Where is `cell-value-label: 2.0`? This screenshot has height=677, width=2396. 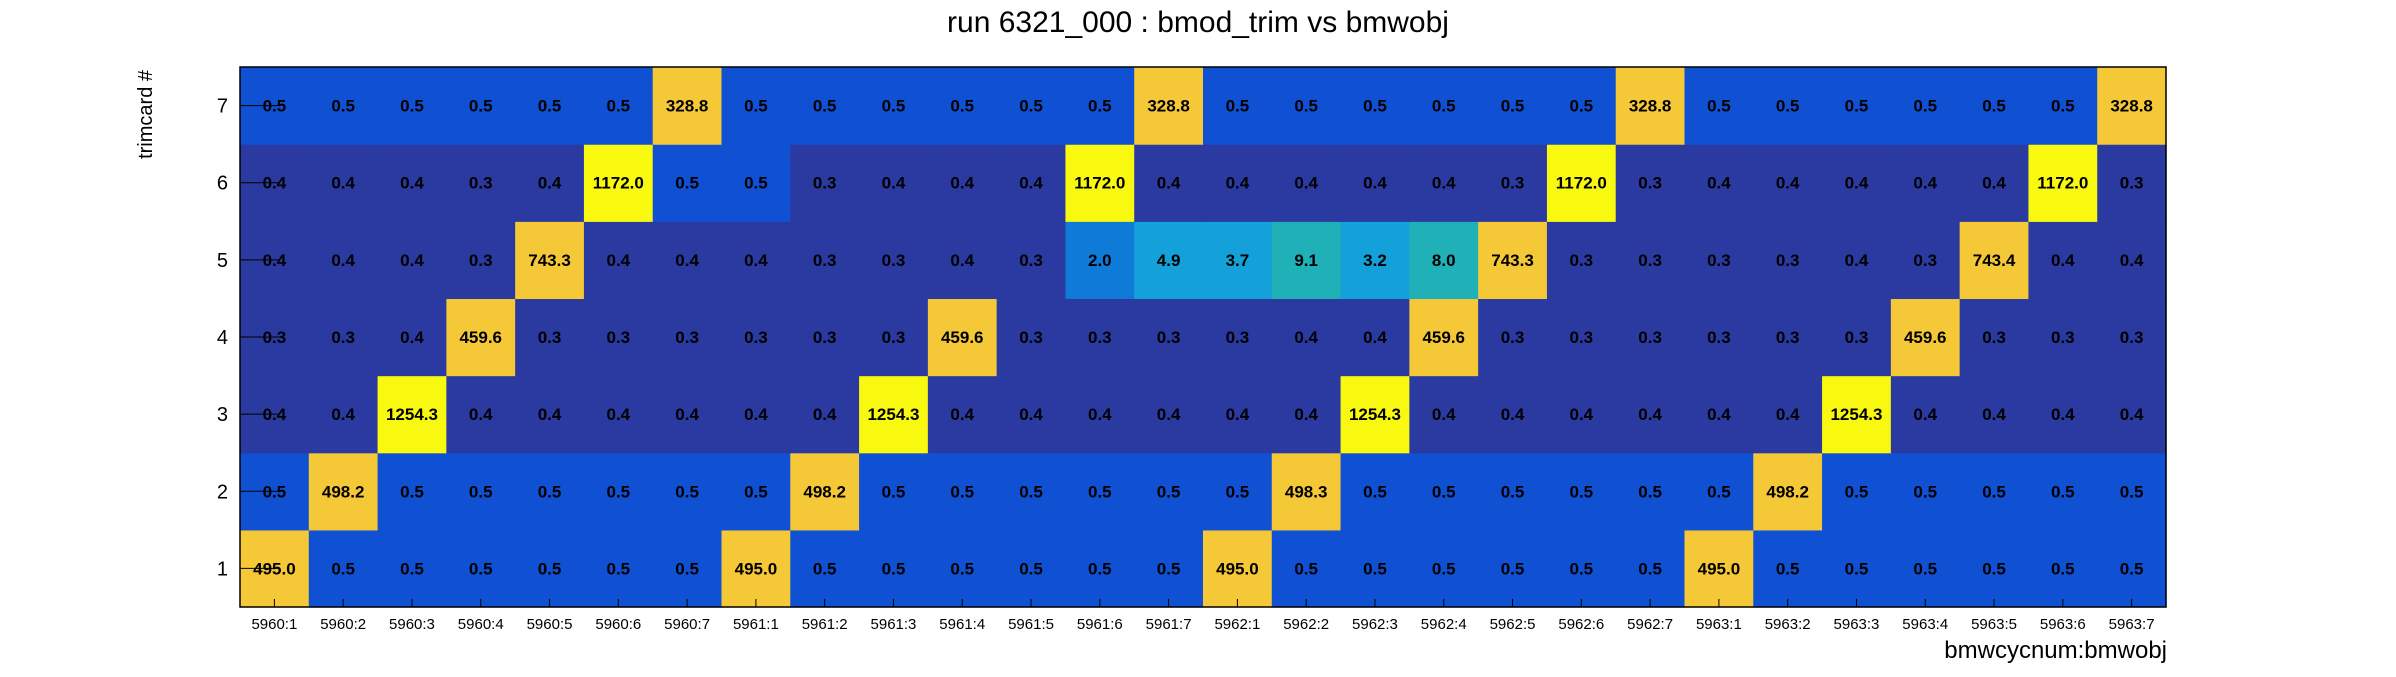
cell-value-label: 2.0 is located at coordinates (1100, 260).